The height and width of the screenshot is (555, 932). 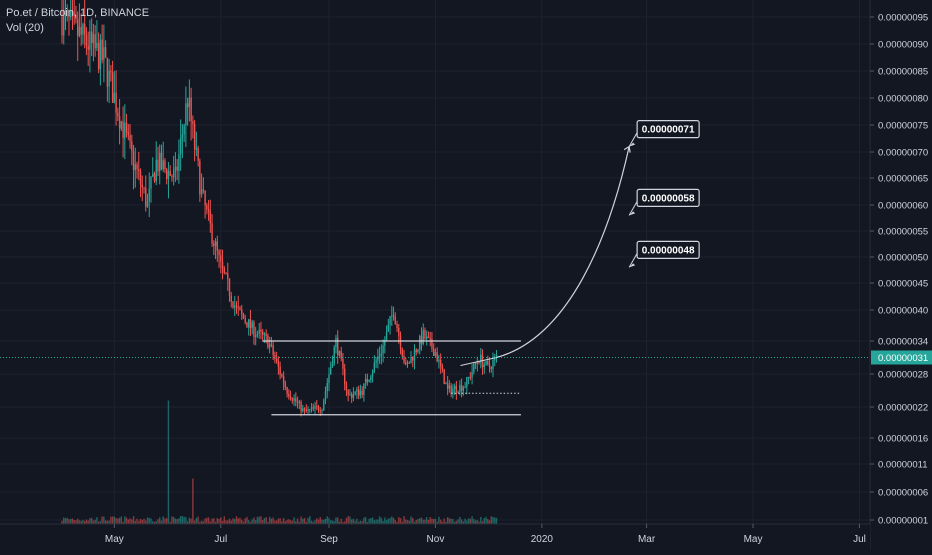 I want to click on price-target-text: 0.00000071, so click(x=668, y=130).